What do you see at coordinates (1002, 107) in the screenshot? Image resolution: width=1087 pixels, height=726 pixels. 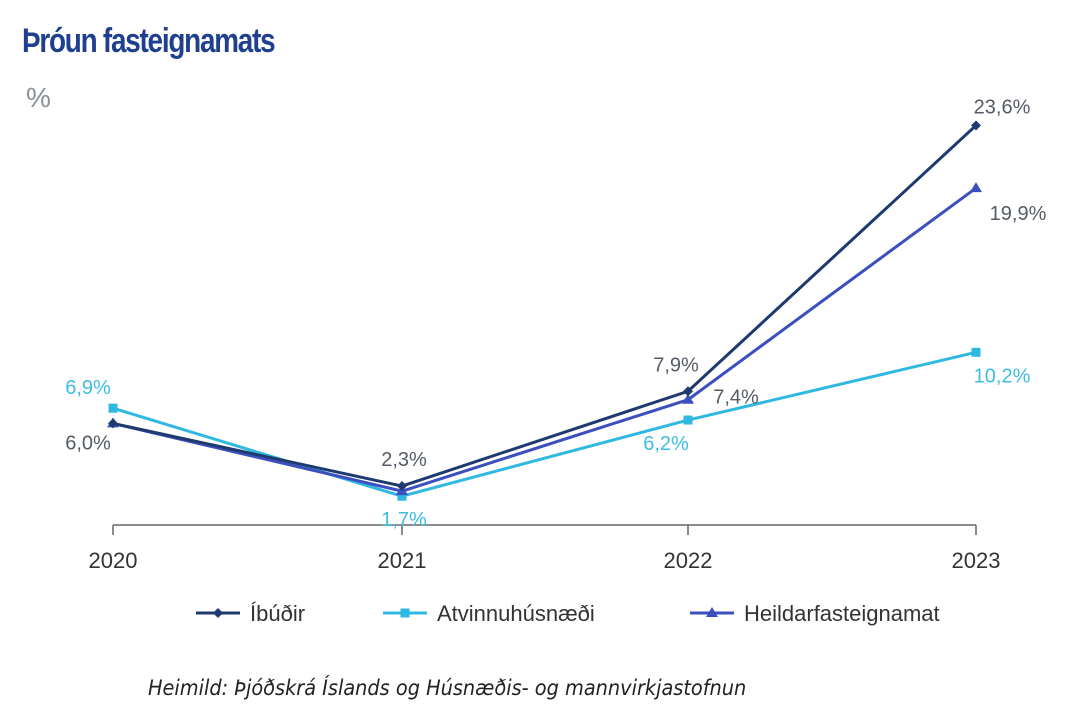 I see `data-label: 23,6%` at bounding box center [1002, 107].